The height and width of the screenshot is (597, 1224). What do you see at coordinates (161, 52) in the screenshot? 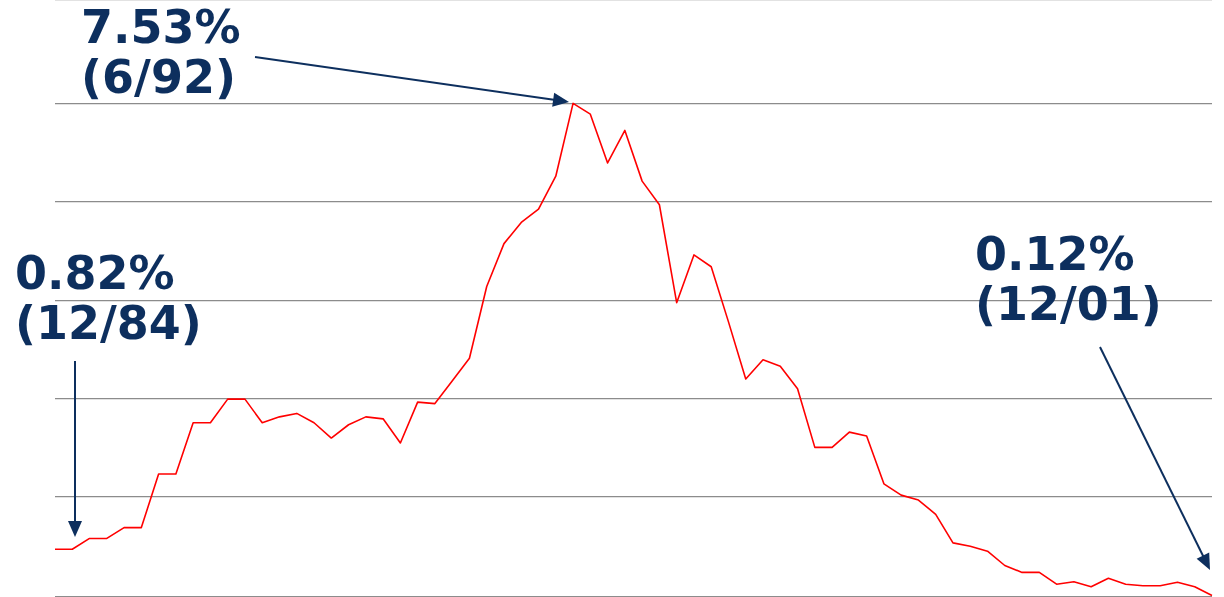
I see `annotation: 7.53% (6/92)` at bounding box center [161, 52].